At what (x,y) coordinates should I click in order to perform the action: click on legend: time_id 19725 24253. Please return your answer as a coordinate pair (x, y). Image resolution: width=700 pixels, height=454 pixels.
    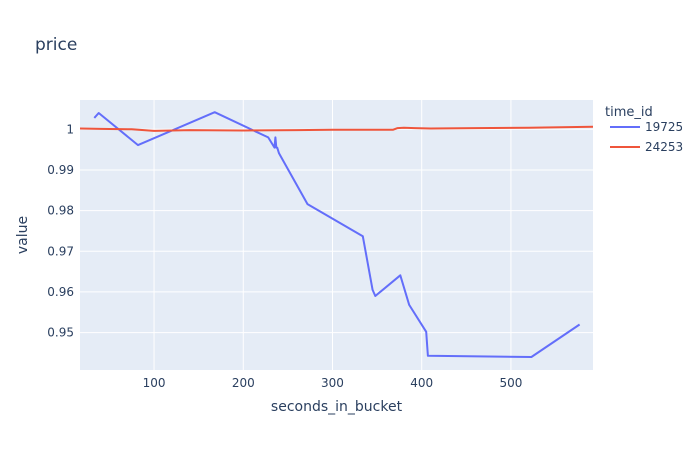
    Looking at the image, I should click on (644, 129).